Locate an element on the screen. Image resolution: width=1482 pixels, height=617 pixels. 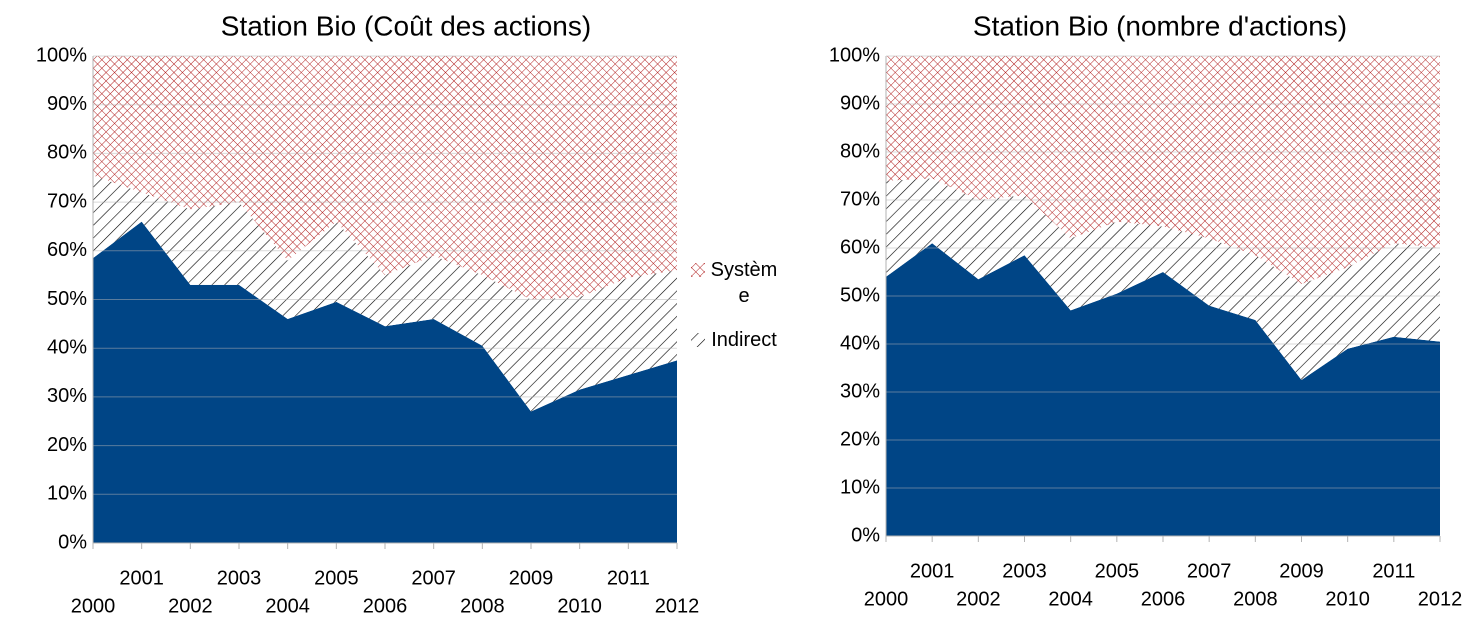
legend-entry: Système is located at coordinates (744, 283).